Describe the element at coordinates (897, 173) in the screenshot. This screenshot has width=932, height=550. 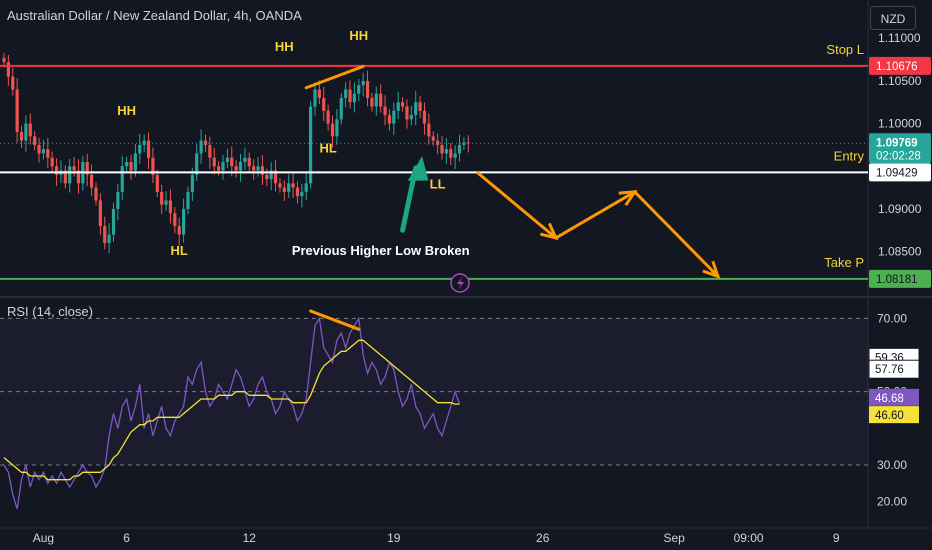
I see `entry-price-text: 1.09429` at that location.